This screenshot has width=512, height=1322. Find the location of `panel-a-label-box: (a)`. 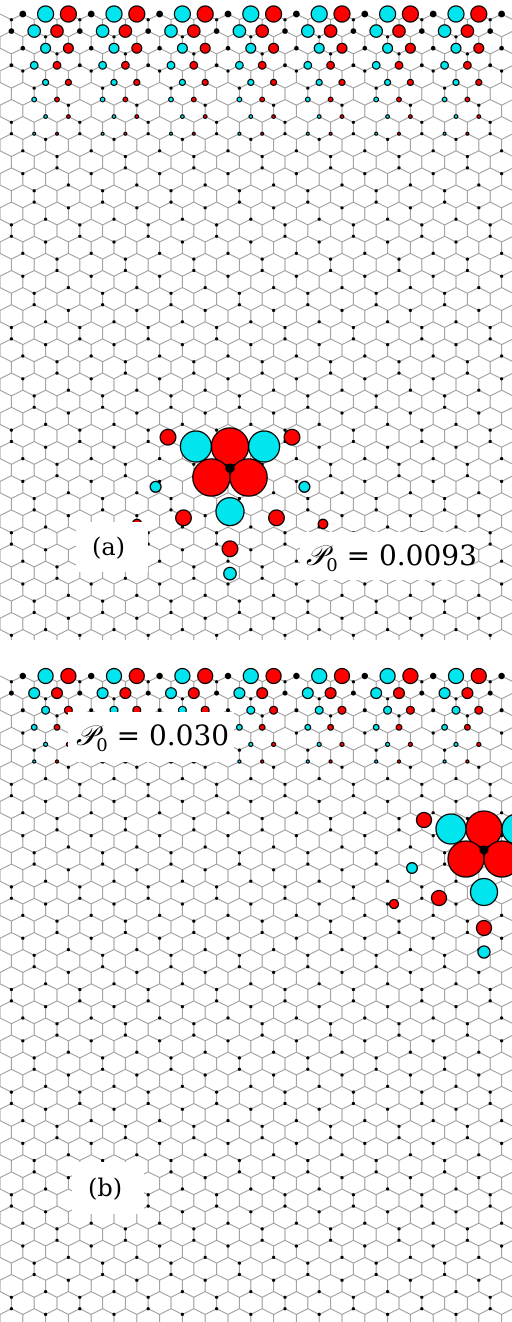

panel-a-label-box: (a) is located at coordinates (112, 547).